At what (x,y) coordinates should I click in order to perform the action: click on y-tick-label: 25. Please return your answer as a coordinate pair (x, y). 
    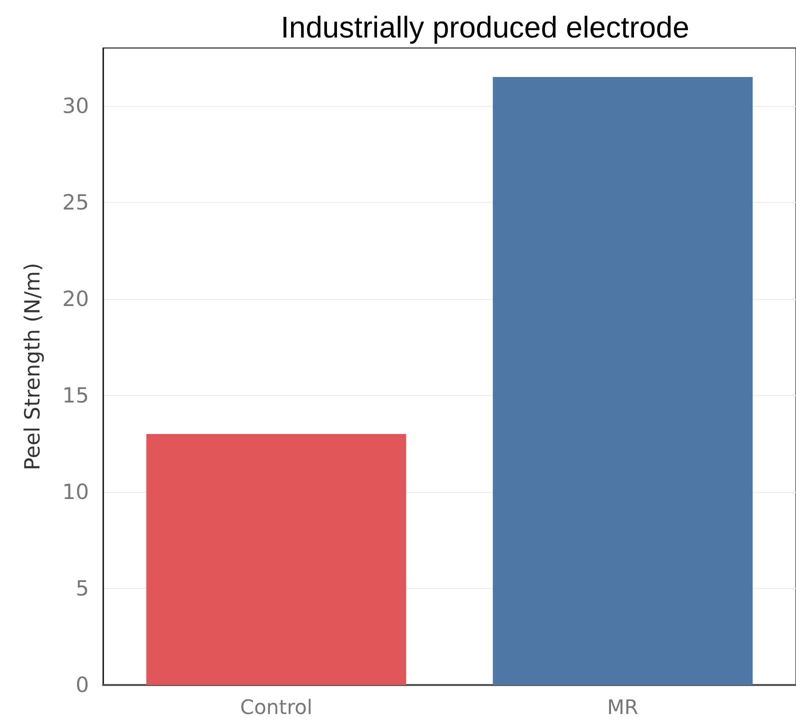
    Looking at the image, I should click on (75, 202).